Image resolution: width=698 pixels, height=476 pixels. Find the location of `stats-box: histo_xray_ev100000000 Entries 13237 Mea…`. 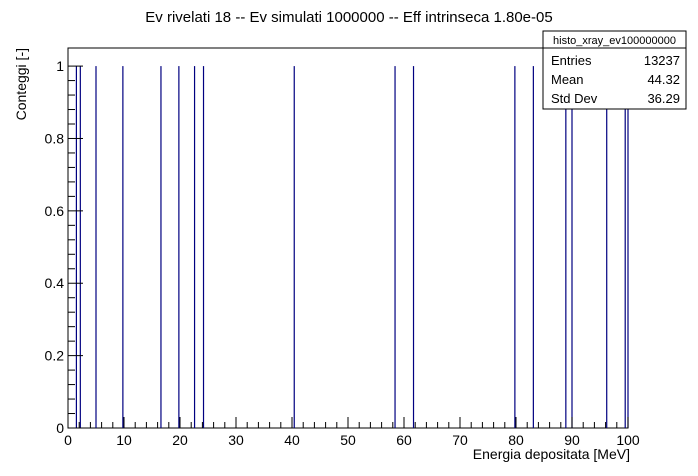

stats-box: histo_xray_ev100000000 Entries 13237 Mea… is located at coordinates (614, 70).